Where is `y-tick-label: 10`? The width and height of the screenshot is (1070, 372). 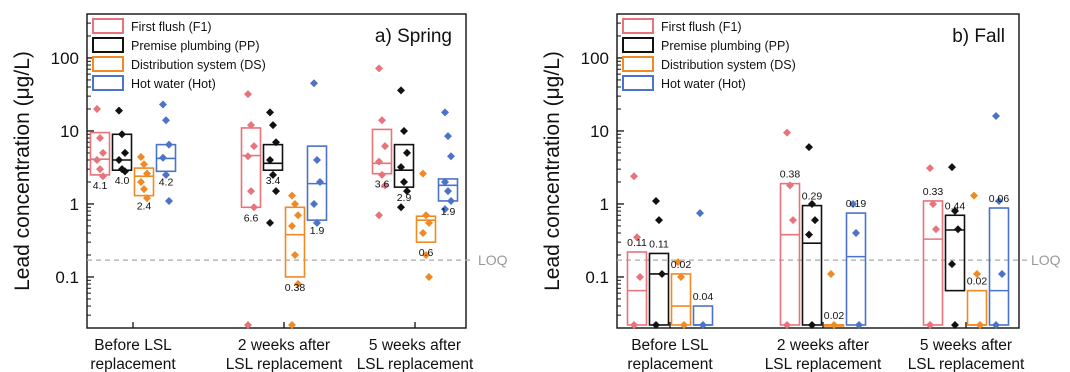 y-tick-label: 10 is located at coordinates (599, 131).